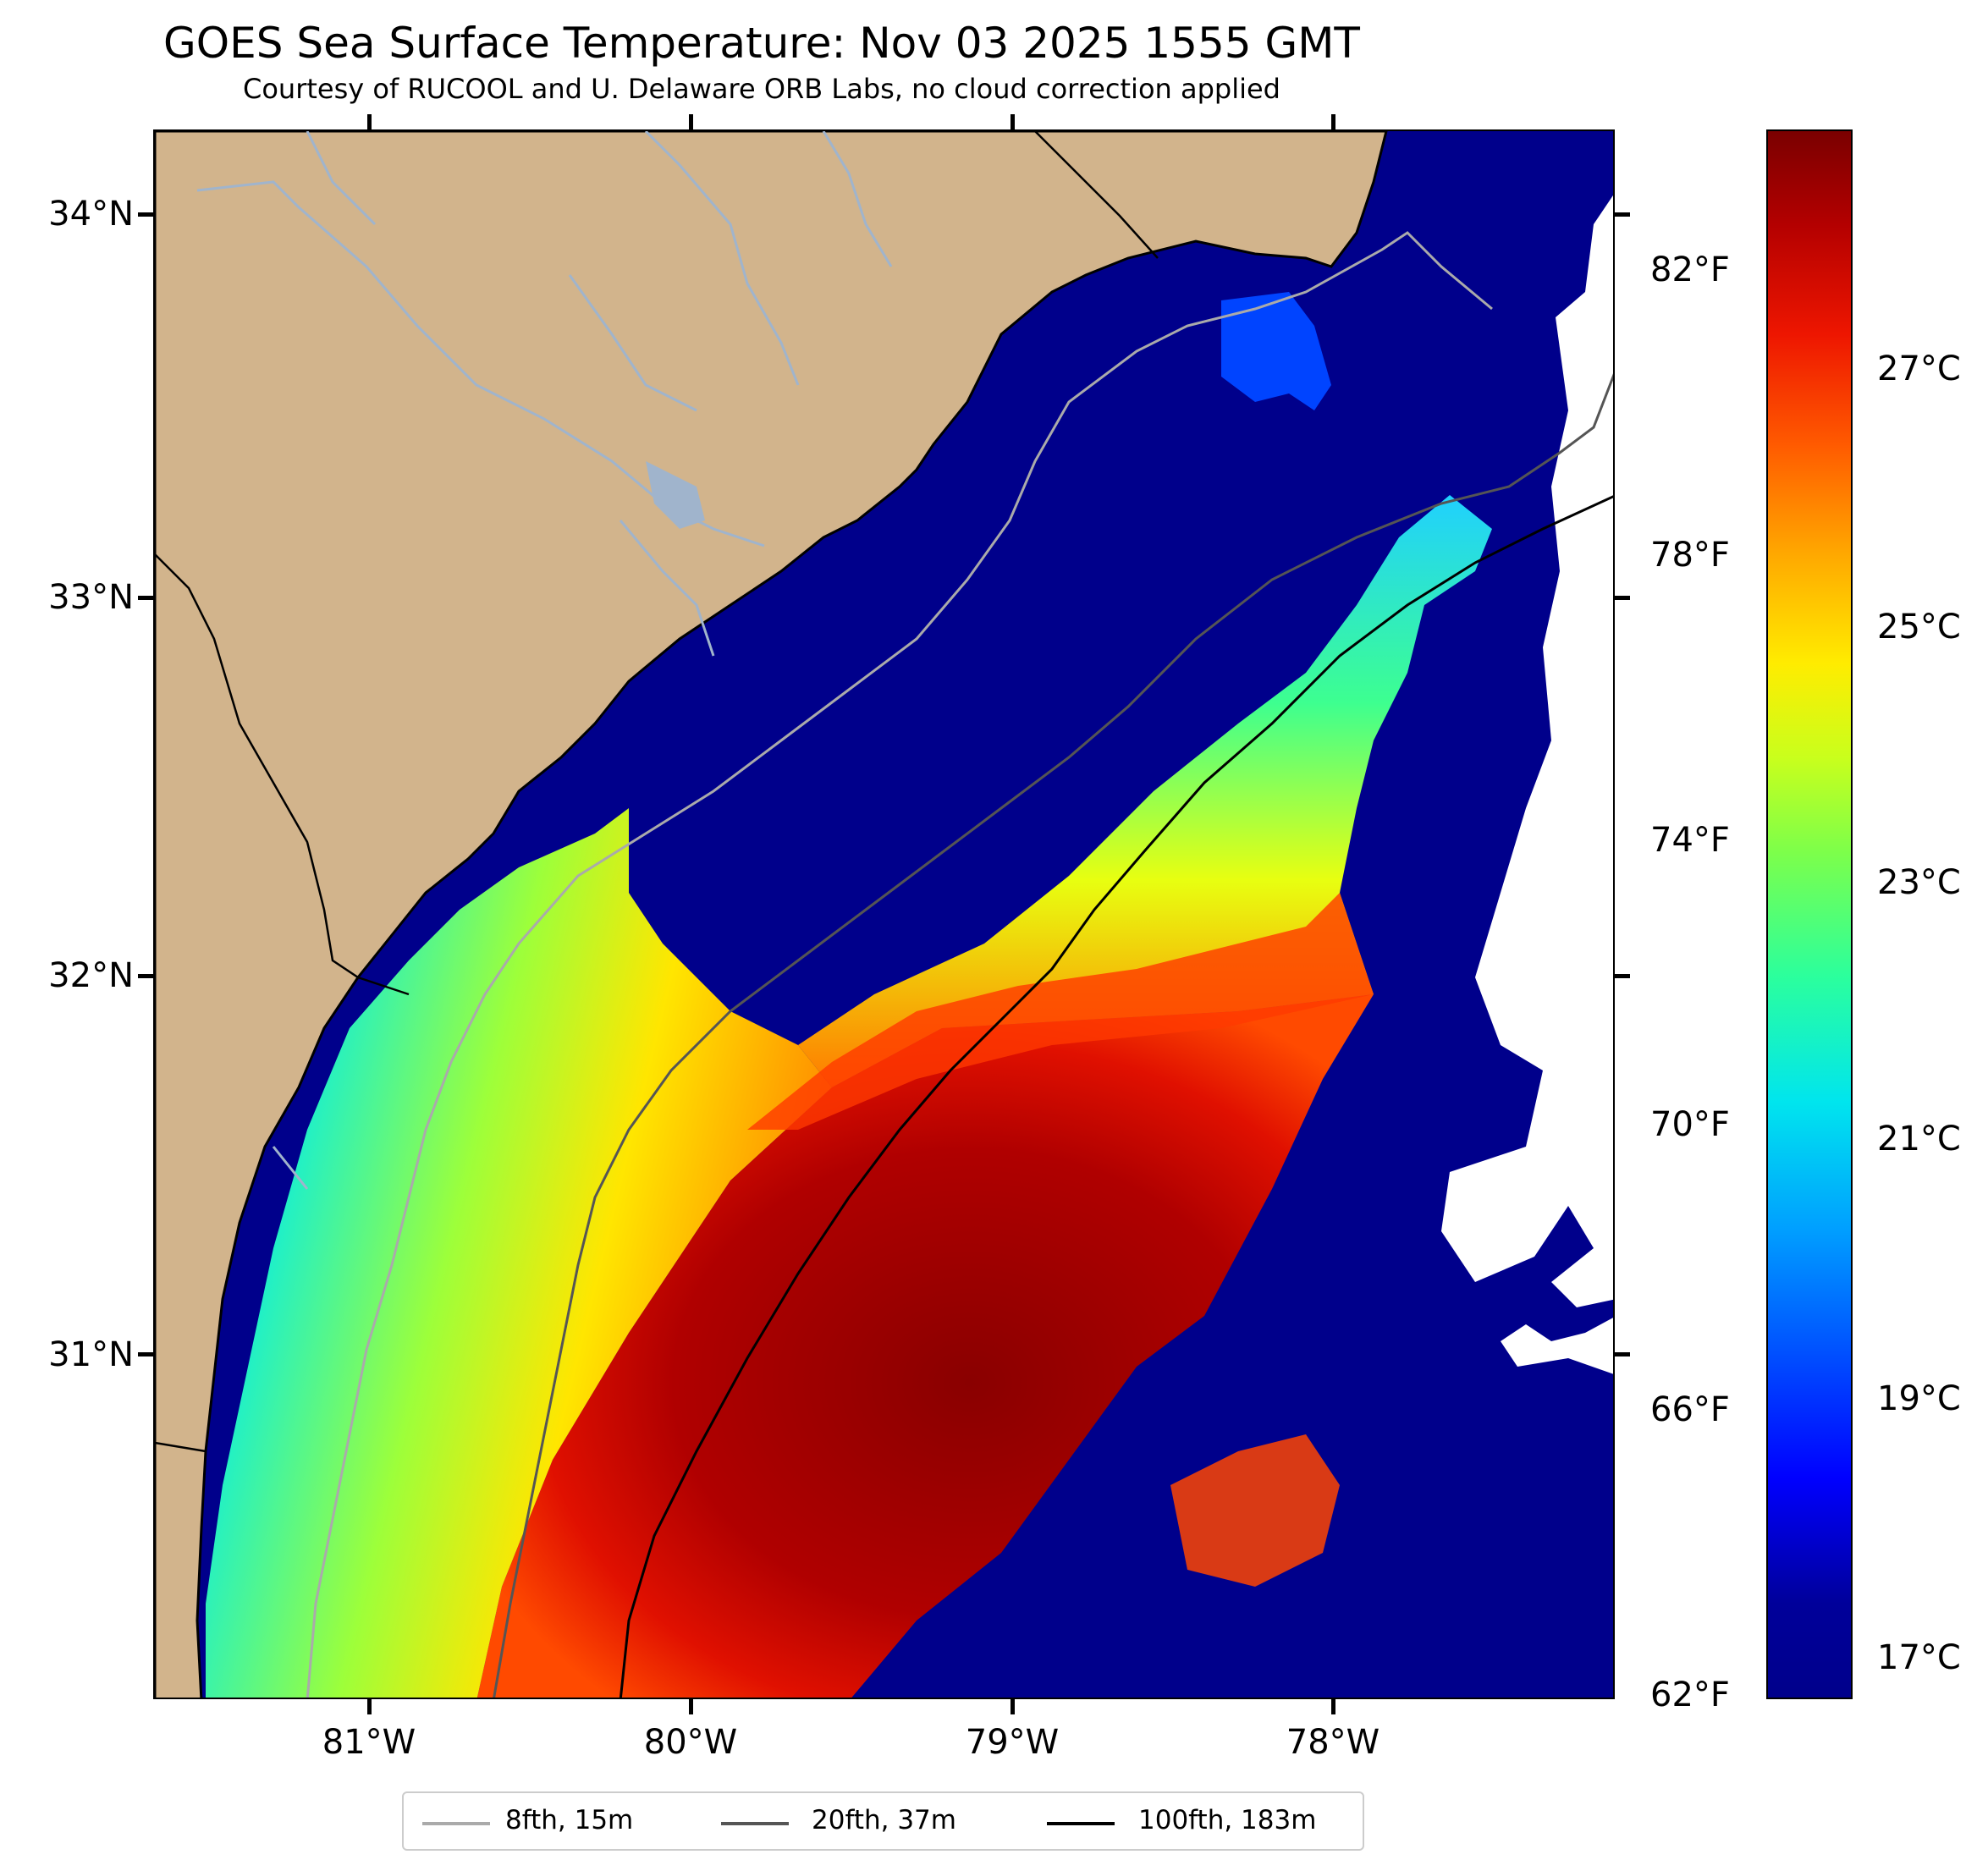 This screenshot has width=1988, height=1871. What do you see at coordinates (1622, 598) in the screenshot?
I see `lat-tick-33n-right` at bounding box center [1622, 598].